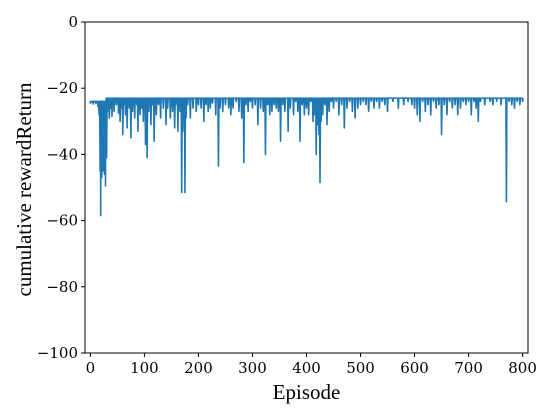 The image size is (550, 417). Describe the element at coordinates (468, 368) in the screenshot. I see `x-tick-label: 700` at that location.